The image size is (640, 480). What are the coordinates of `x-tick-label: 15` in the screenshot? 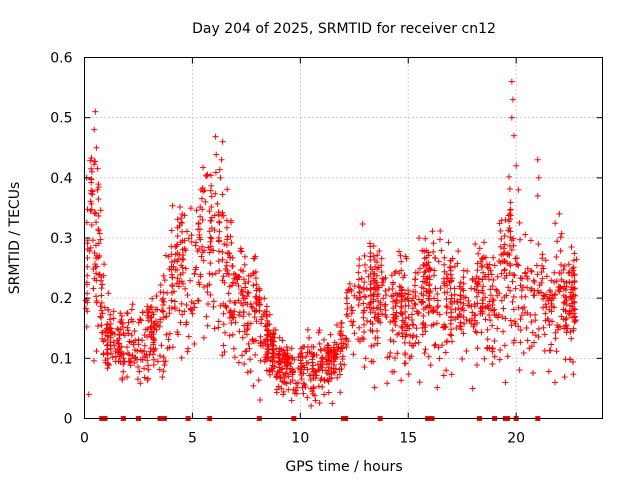 It's located at (408, 439).